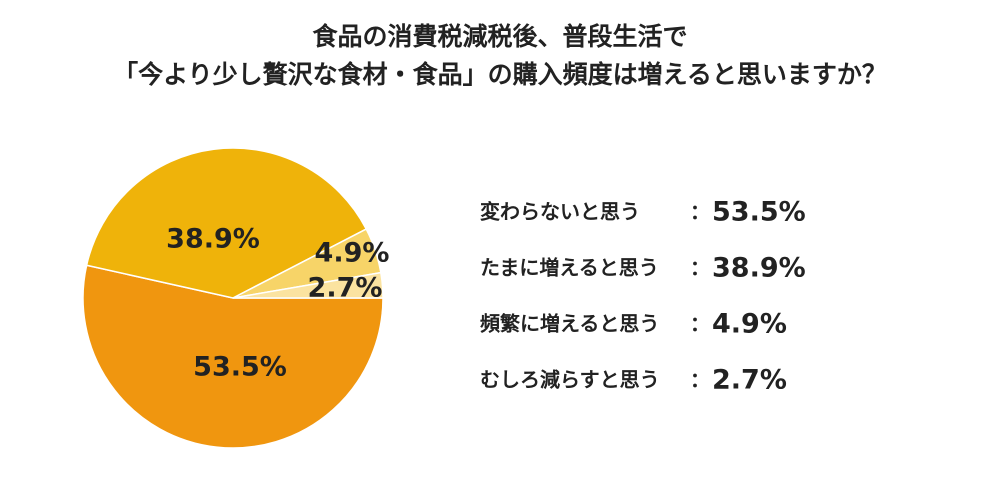 The width and height of the screenshot is (1000, 477). Describe the element at coordinates (749, 380) in the screenshot. I see `legend-value: 2.7%` at that location.